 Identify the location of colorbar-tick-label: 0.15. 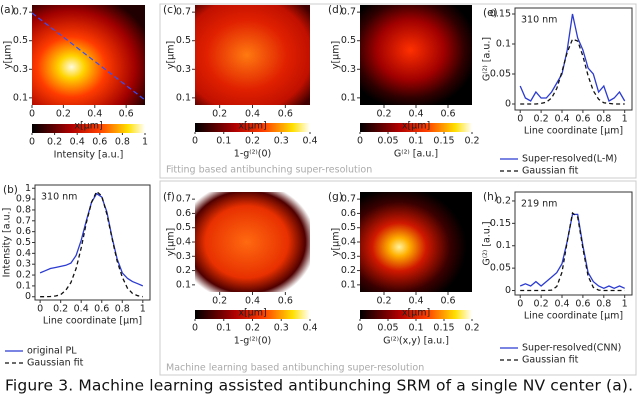
(443, 141).